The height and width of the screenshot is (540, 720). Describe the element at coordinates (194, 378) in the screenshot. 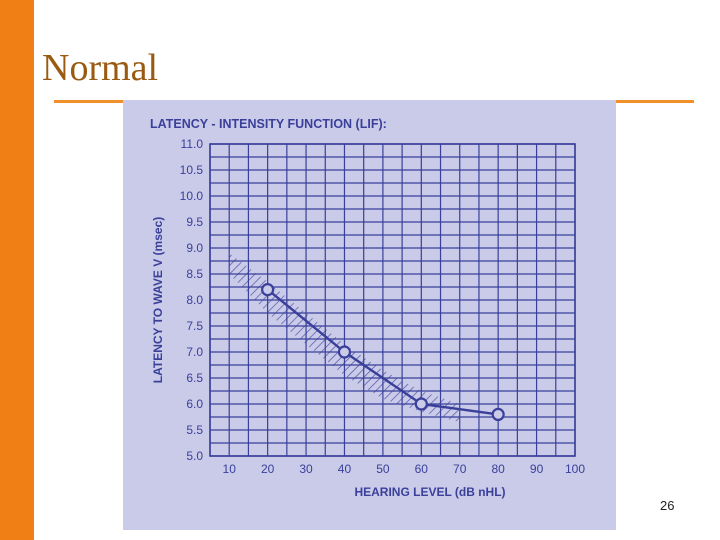

I see `y-tick-label: 6.5` at that location.